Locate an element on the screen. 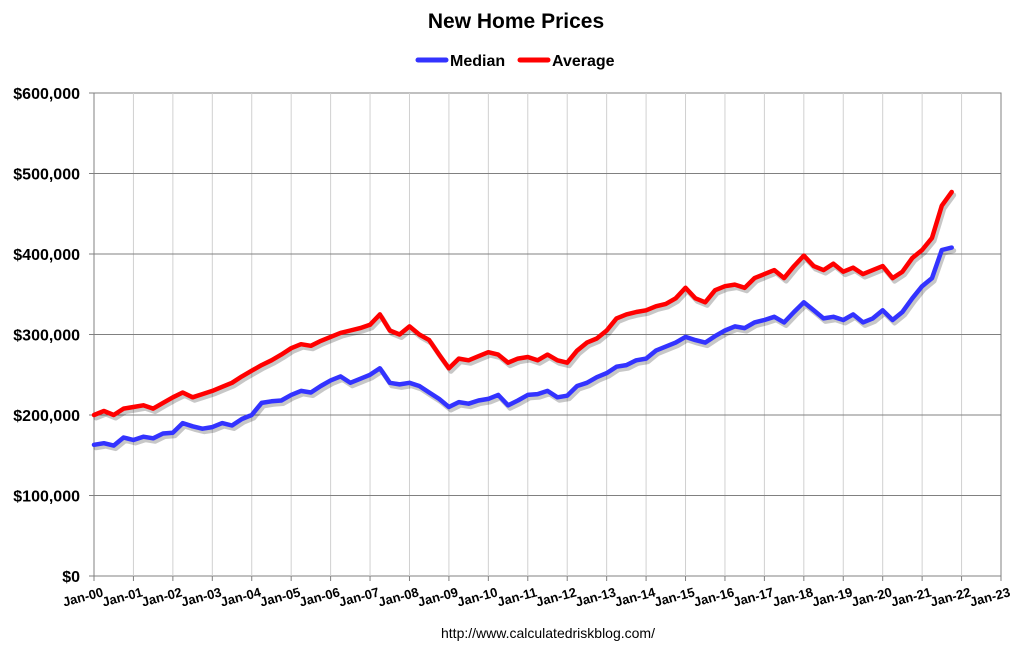 The width and height of the screenshot is (1016, 650). y-tick-label: $0 is located at coordinates (71, 577).